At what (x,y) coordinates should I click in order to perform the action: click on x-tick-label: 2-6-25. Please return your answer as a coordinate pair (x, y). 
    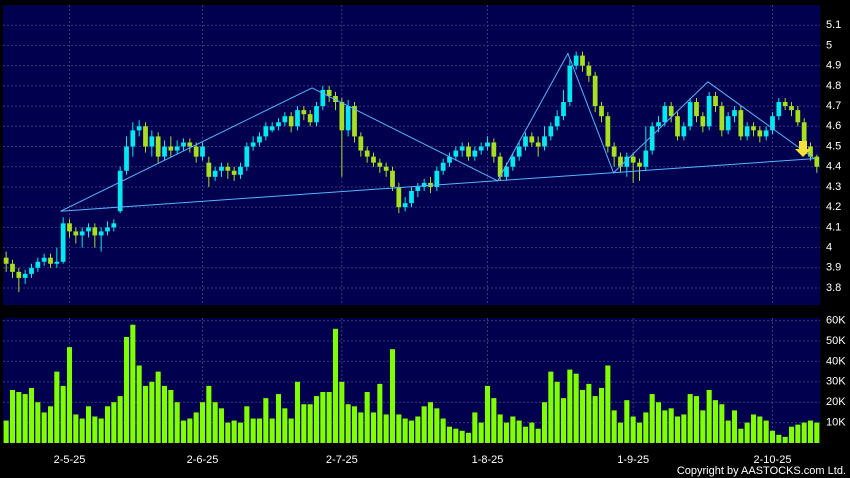
    Looking at the image, I should click on (203, 460).